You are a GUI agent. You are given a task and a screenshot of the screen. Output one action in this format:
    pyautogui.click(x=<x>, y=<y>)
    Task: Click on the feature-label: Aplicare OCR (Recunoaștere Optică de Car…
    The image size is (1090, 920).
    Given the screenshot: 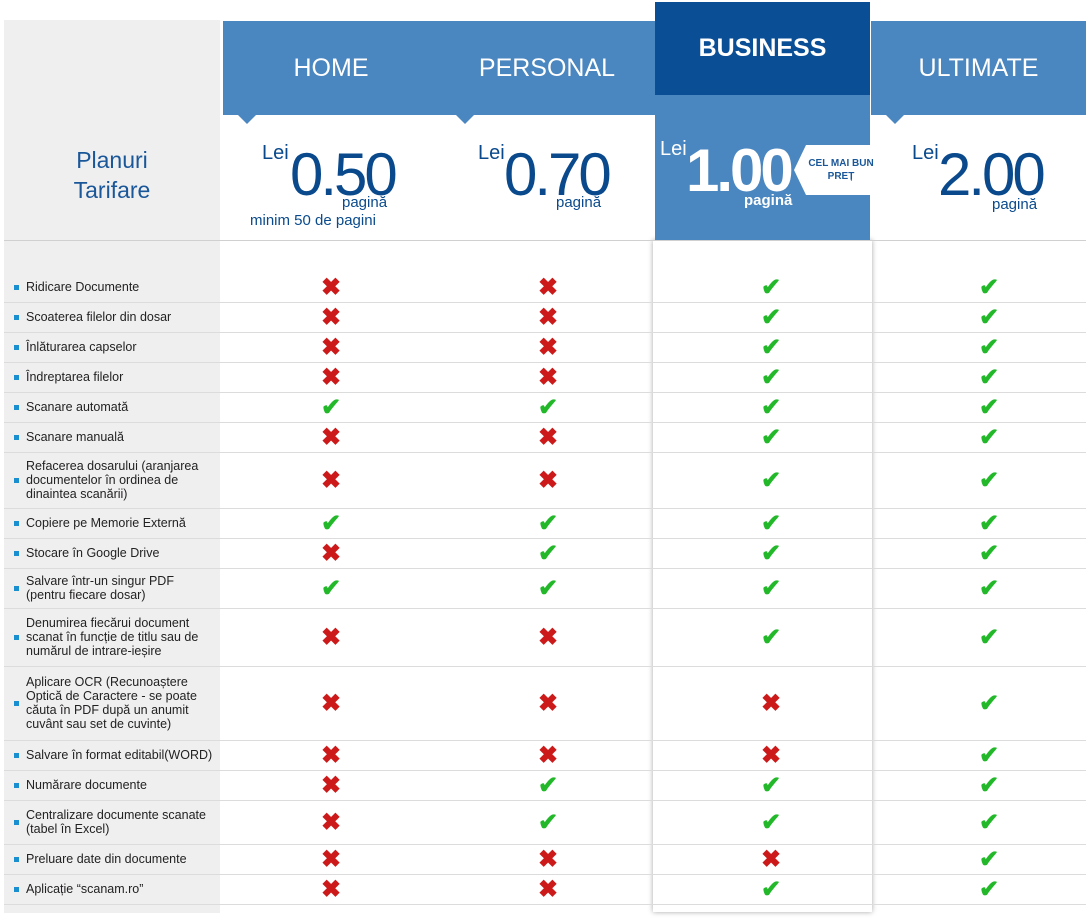 What is the action you would take?
    pyautogui.click(x=112, y=703)
    